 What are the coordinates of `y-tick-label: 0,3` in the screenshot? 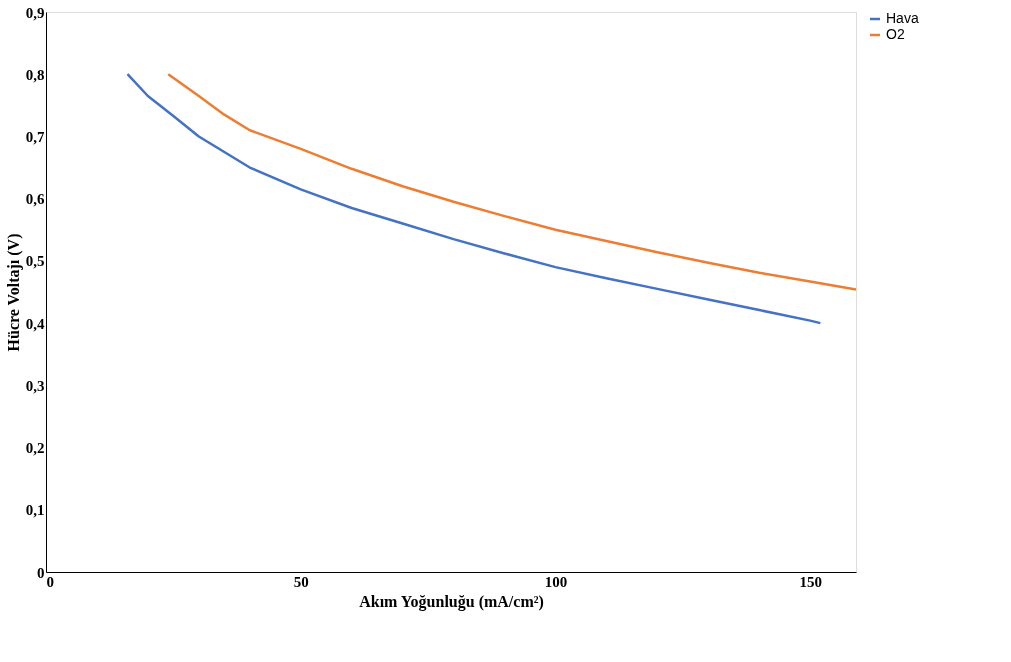 It's located at (35, 385).